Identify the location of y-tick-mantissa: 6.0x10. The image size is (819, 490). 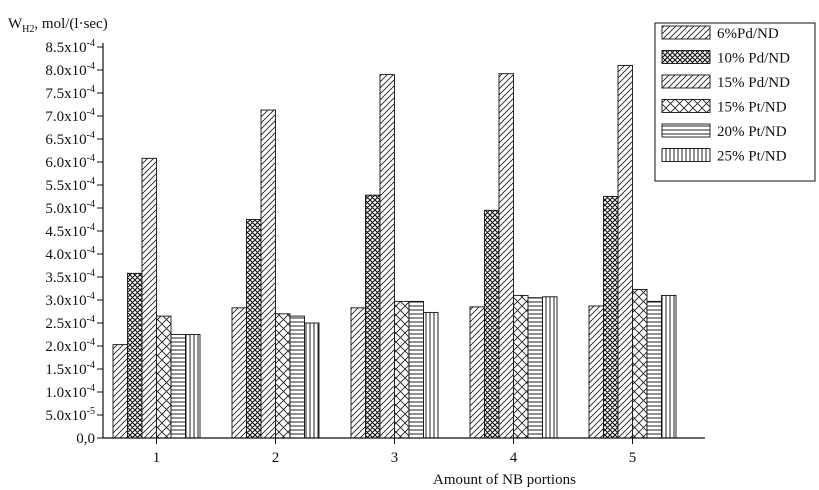
(65, 163).